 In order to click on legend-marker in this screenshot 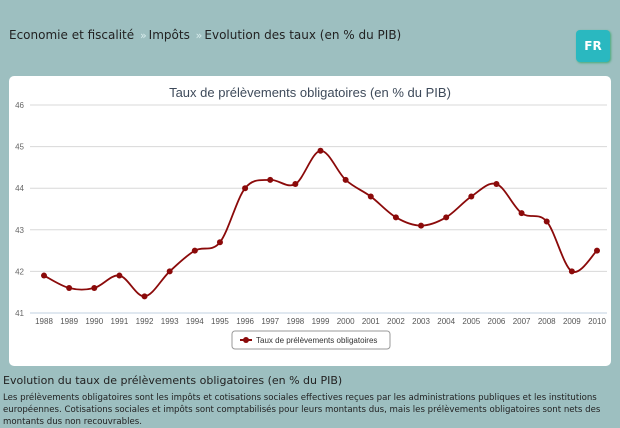, I will do `click(246, 340)`.